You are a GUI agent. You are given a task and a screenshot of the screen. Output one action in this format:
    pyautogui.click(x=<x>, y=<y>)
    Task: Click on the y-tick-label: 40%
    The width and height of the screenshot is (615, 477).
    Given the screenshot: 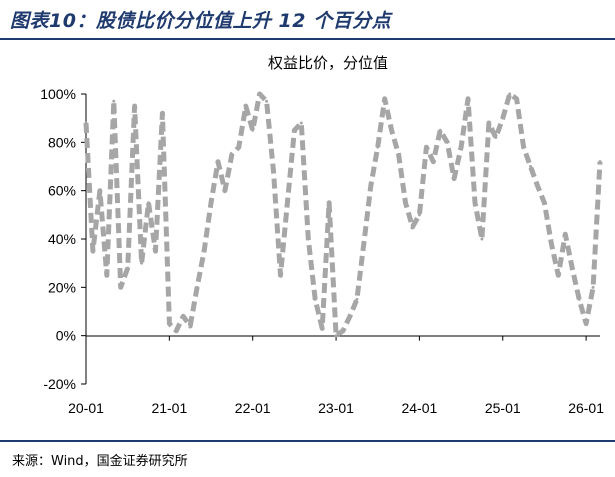 What is the action you would take?
    pyautogui.click(x=62, y=239)
    